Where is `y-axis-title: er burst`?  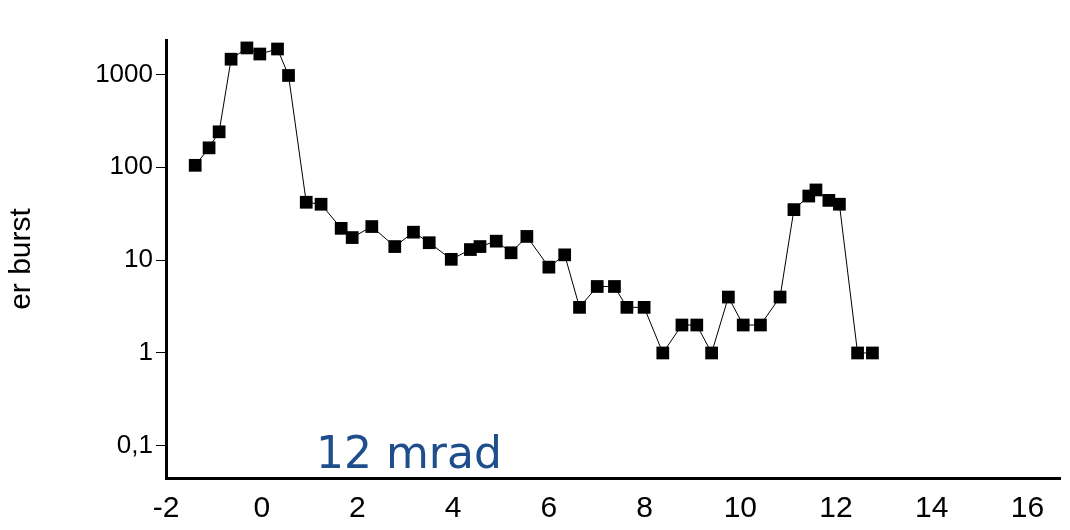 y-axis-title: er burst is located at coordinates (20, 258).